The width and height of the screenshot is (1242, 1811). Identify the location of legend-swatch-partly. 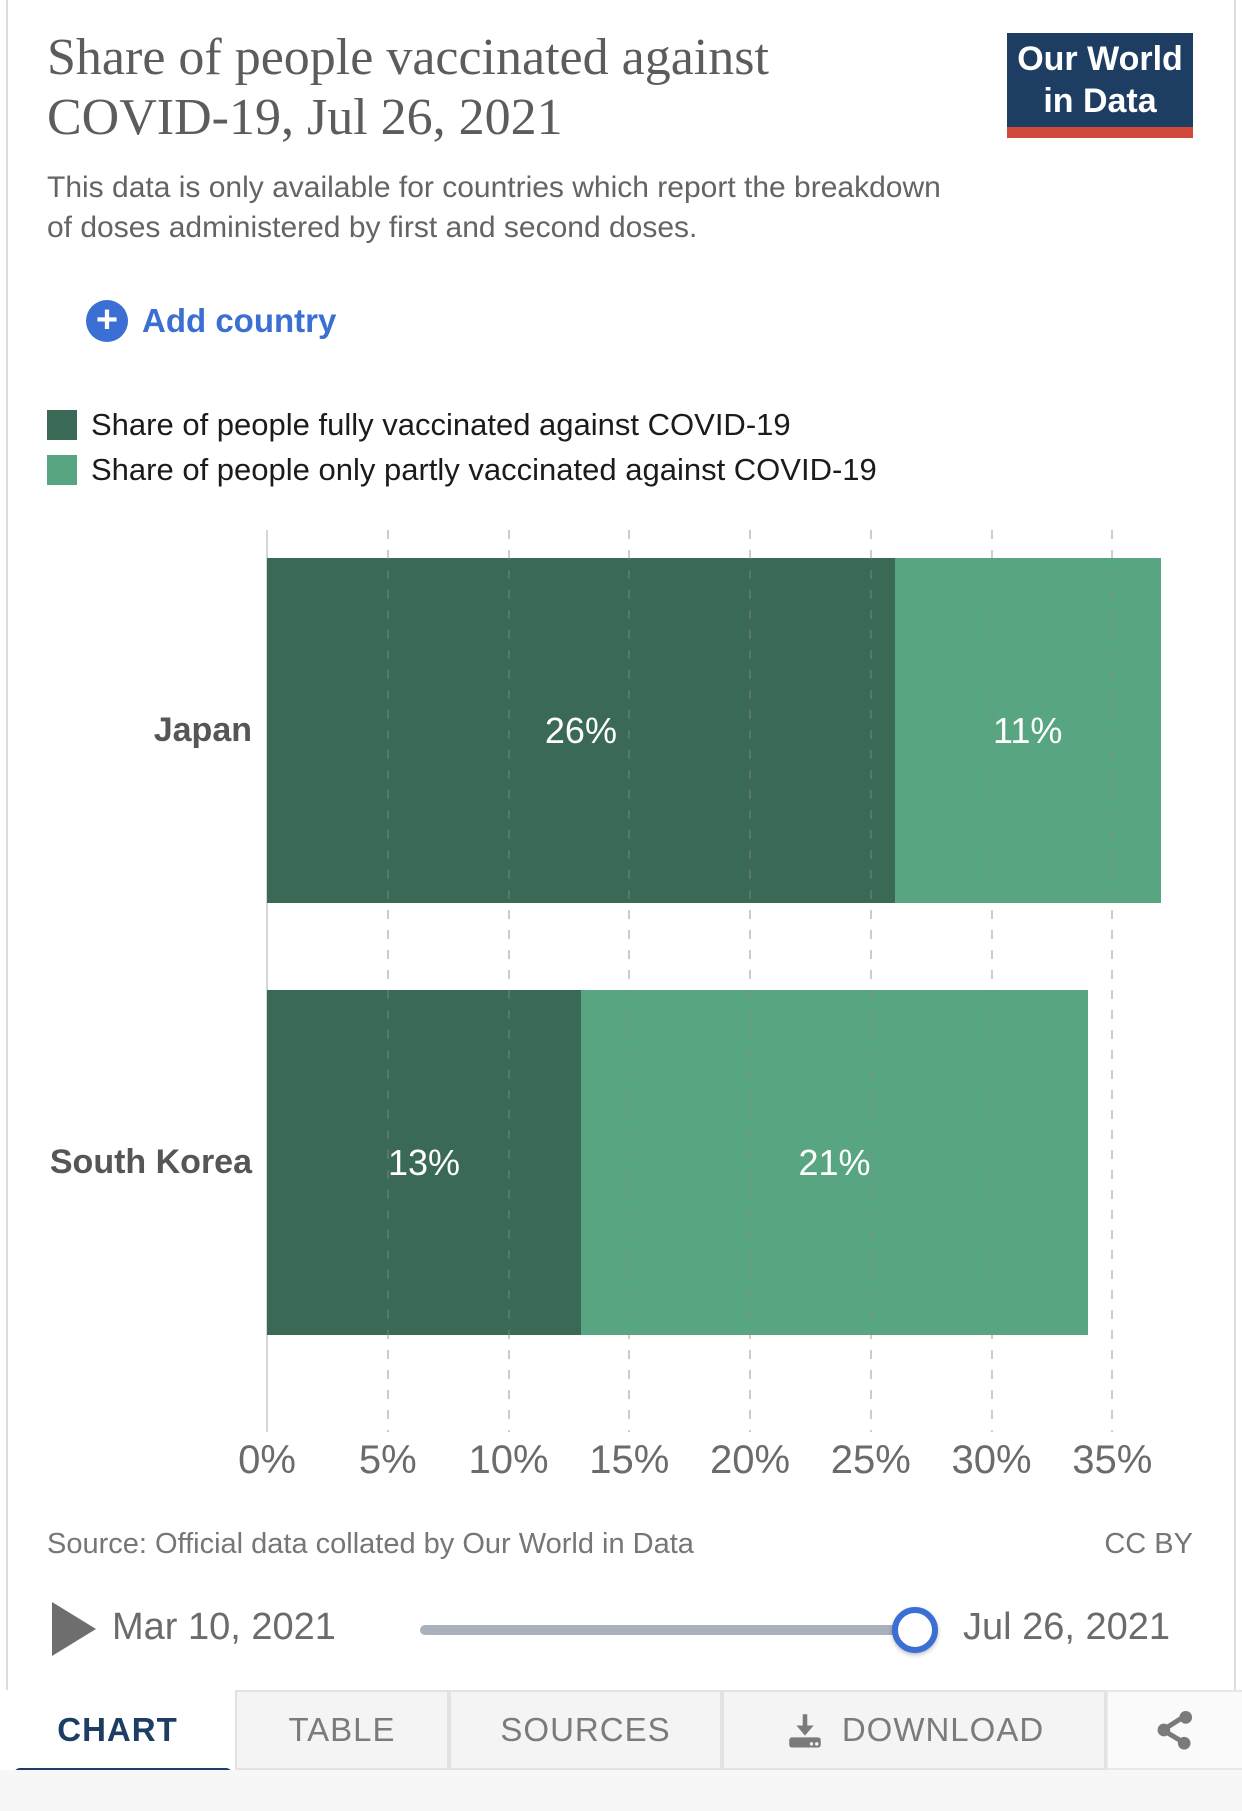
(62, 469).